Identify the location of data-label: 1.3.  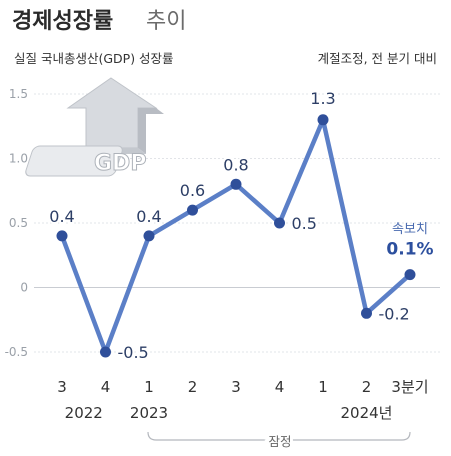
(322, 98).